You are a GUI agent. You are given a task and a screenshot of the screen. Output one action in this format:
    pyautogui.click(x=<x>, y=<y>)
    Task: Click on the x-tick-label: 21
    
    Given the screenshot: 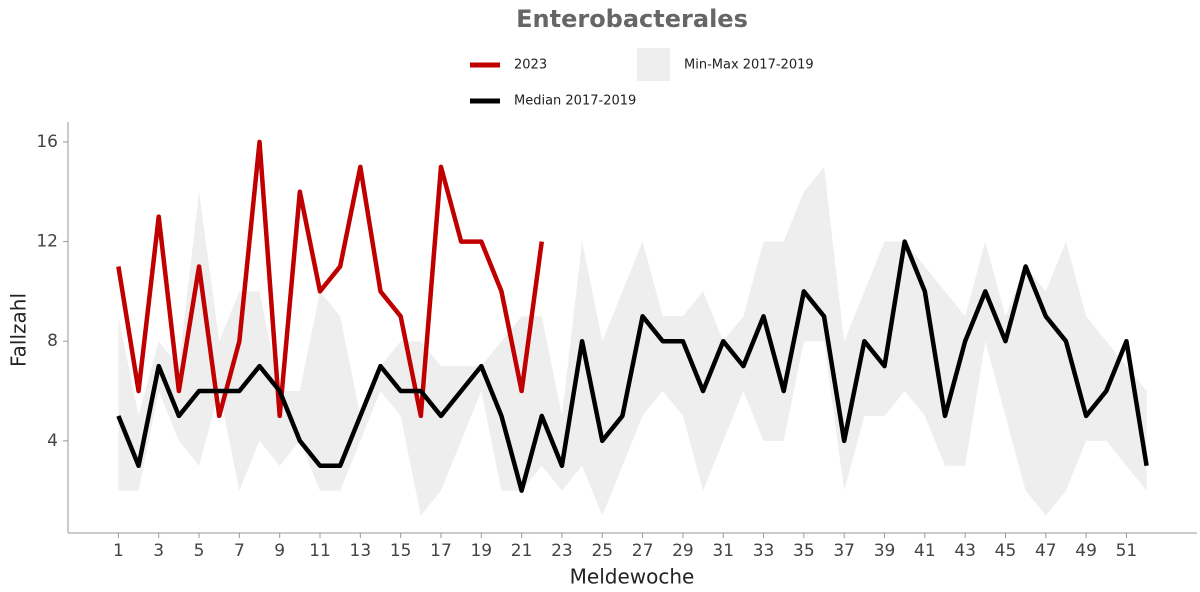 What is the action you would take?
    pyautogui.click(x=522, y=551)
    